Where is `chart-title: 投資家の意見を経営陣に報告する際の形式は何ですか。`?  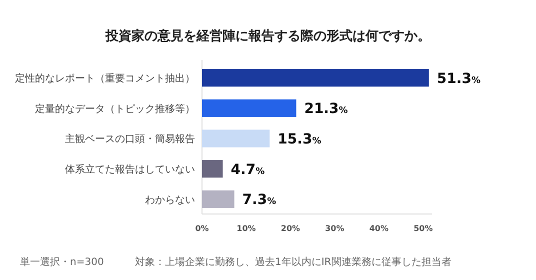 chart-title: 投資家の意見を経営陣に報告する際の形式は何ですか。 is located at coordinates (267, 36).